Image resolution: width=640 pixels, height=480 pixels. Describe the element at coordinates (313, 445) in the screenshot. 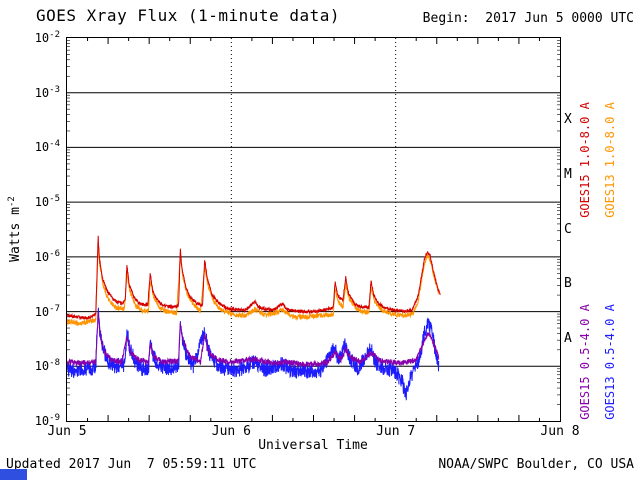

I see `x-axis-label: Universal Time` at that location.